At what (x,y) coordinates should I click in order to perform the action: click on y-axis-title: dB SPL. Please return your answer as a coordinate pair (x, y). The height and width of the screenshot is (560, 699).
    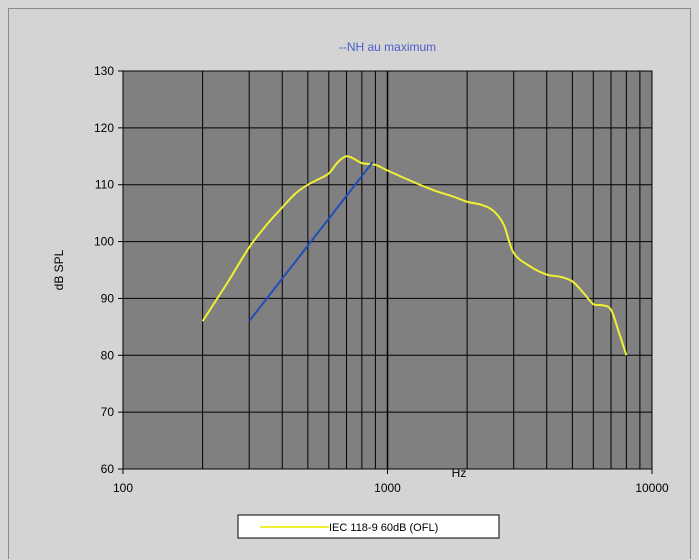
    Looking at the image, I should click on (59, 269).